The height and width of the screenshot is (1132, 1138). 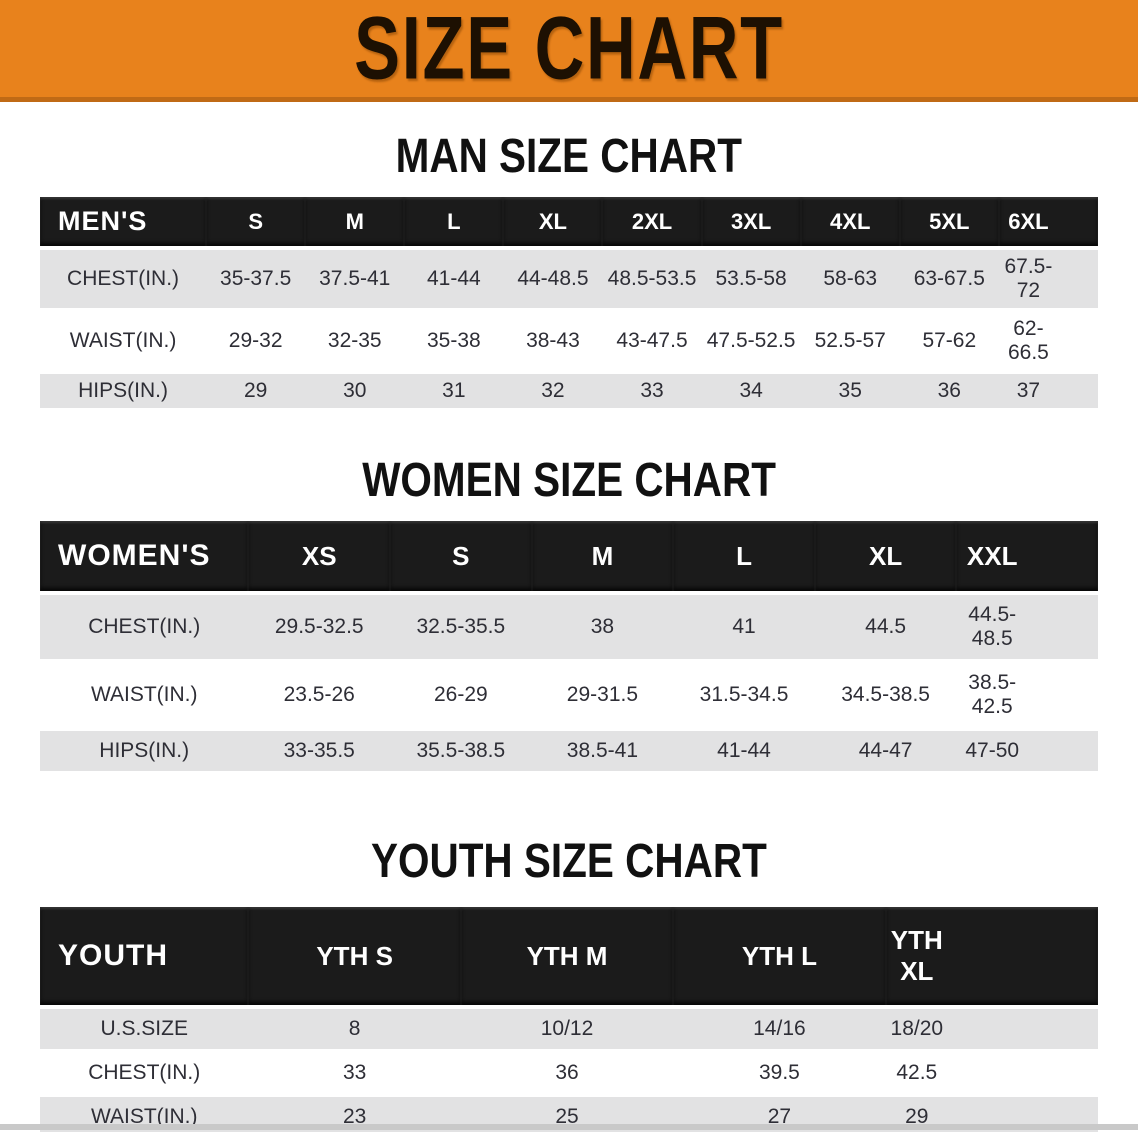 What do you see at coordinates (991, 958) in the screenshot?
I see `size-column-header: YTH XL` at bounding box center [991, 958].